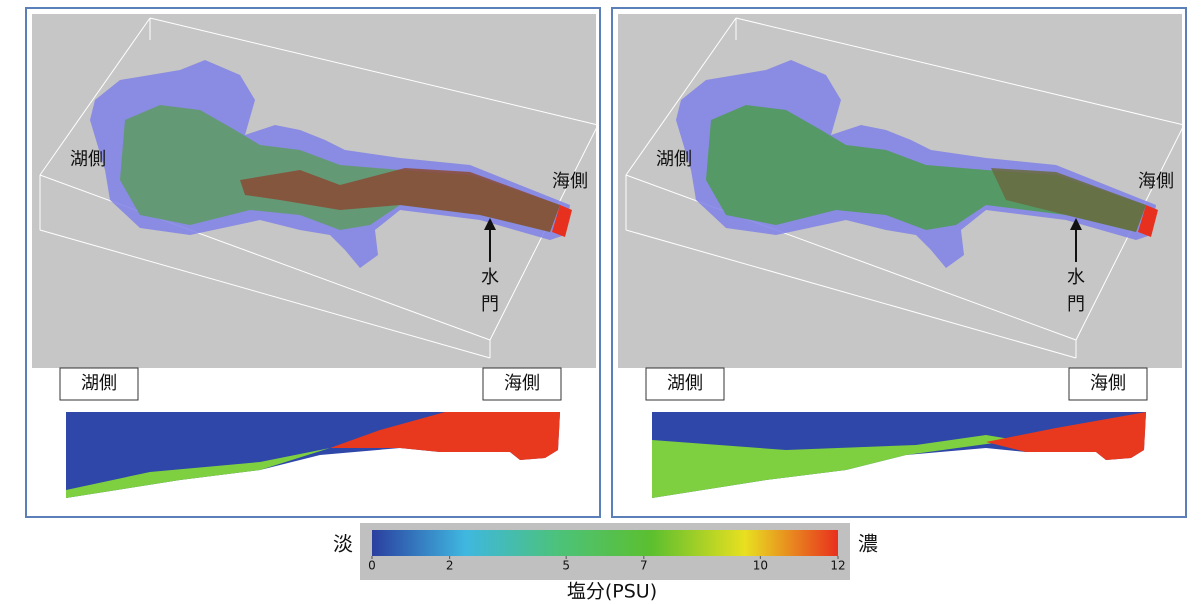  What do you see at coordinates (644, 566) in the screenshot?
I see `colorbar-tick-label: 7` at bounding box center [644, 566].